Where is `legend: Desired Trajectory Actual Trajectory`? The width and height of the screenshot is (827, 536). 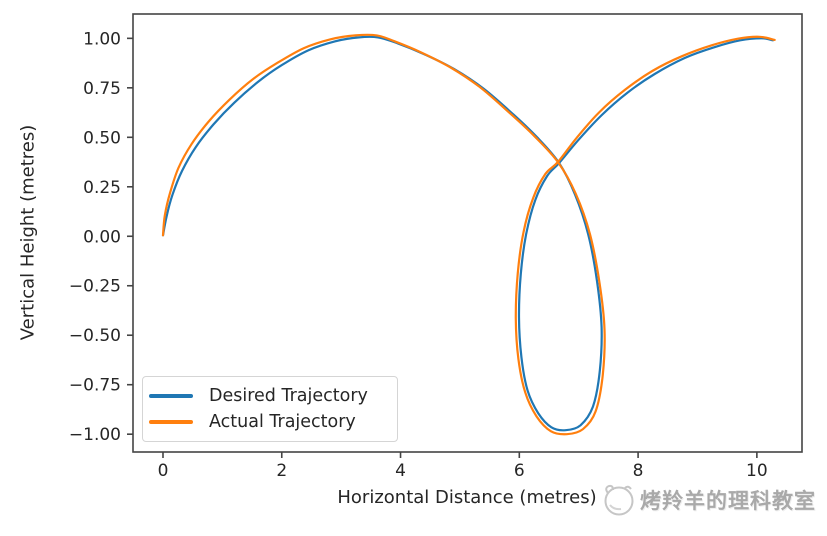
legend: Desired Trajectory Actual Trajectory is located at coordinates (270, 409).